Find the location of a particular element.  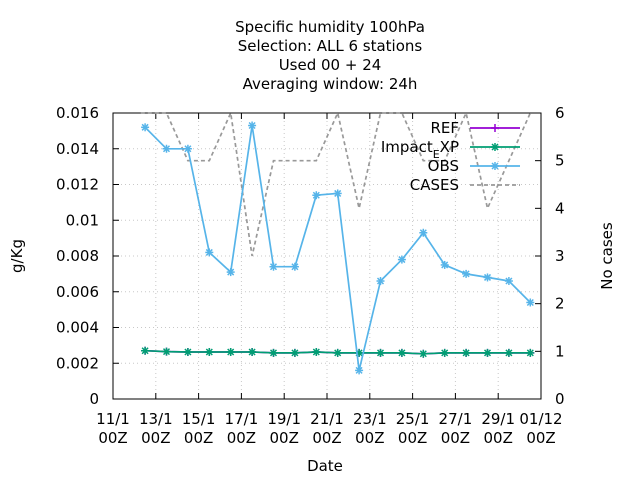

y2-tick-label: 5 is located at coordinates (560, 161).